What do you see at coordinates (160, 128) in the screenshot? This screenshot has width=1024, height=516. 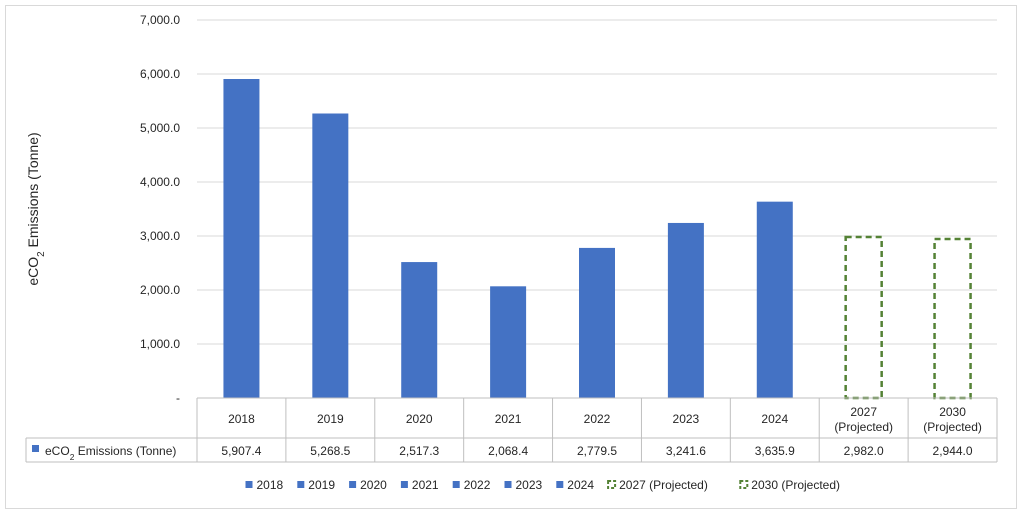 I see `y-tick-label: 5,000.0` at bounding box center [160, 128].